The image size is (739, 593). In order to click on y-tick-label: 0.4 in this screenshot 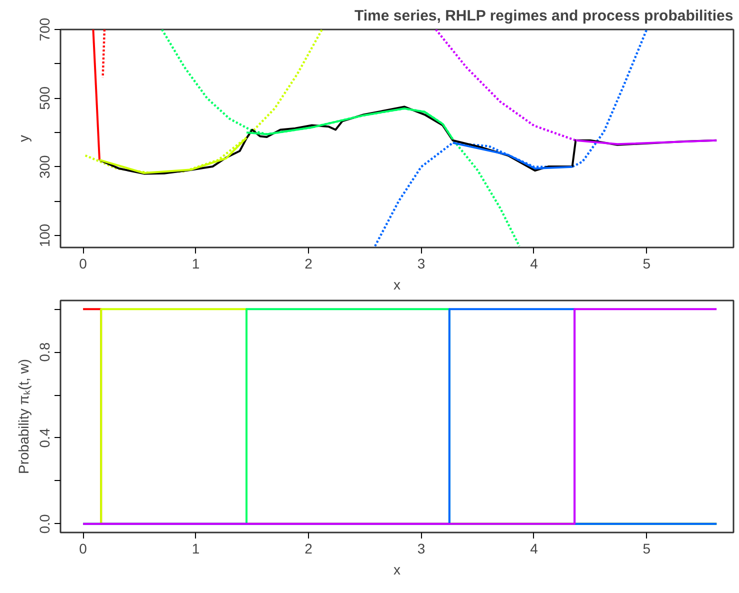, I will do `click(44, 438)`.